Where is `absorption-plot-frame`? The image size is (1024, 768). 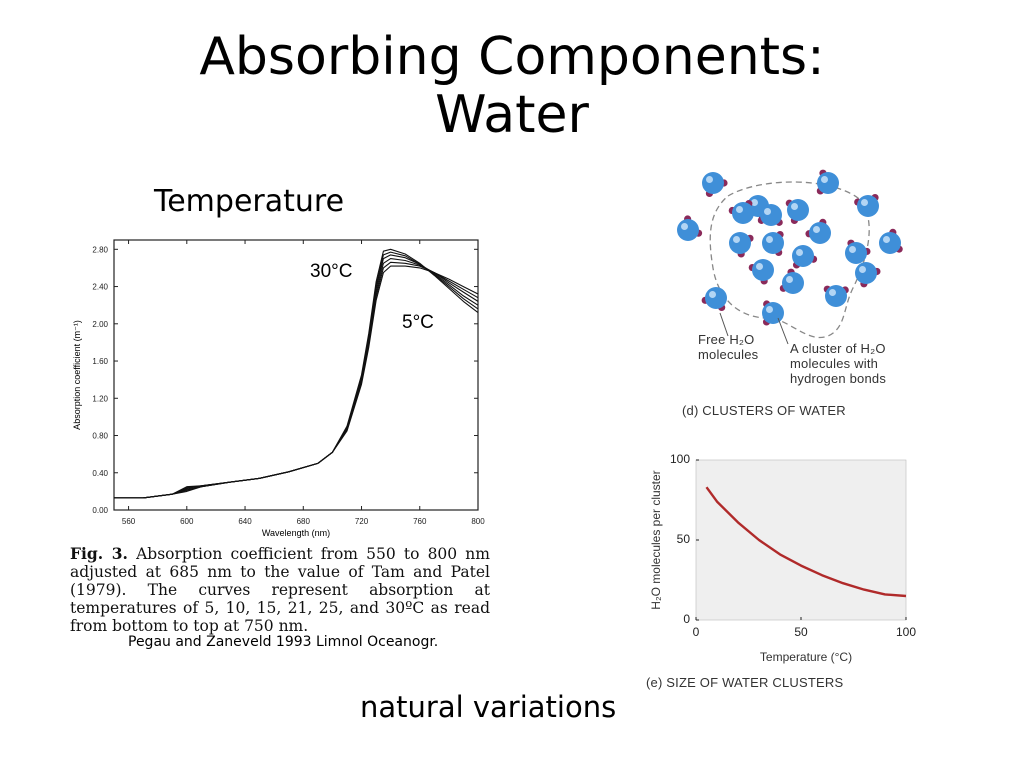
absorption-plot-frame is located at coordinates (296, 375).